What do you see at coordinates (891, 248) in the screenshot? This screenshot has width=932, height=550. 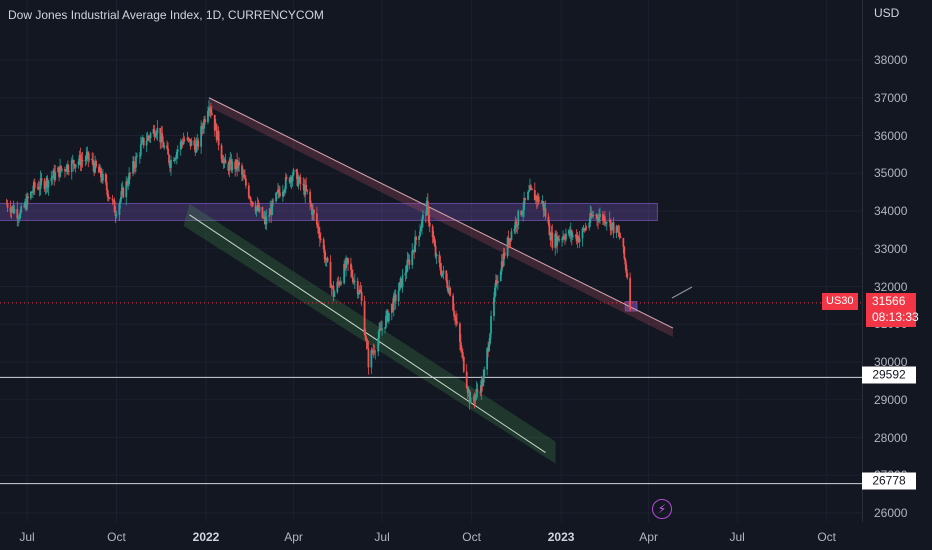 I see `y-tick-label: 33000` at bounding box center [891, 248].